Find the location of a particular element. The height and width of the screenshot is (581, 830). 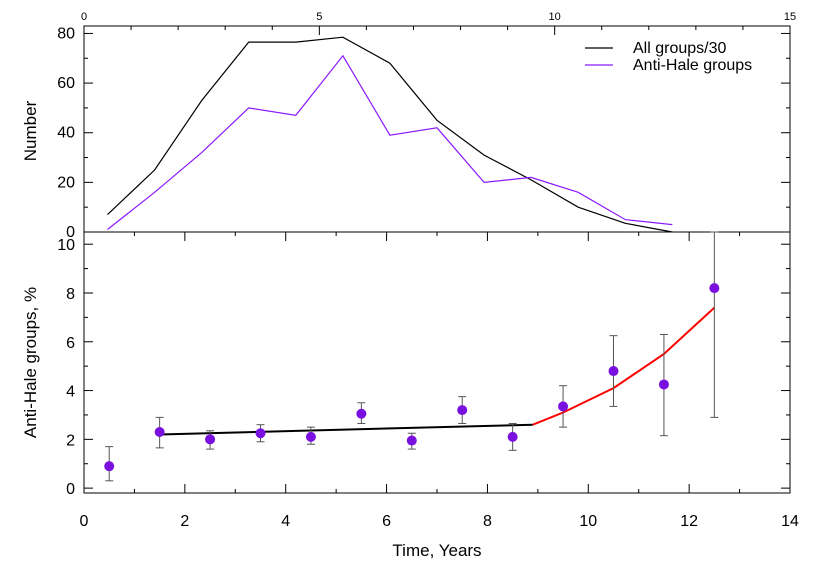

x-tick-label: 2 is located at coordinates (184, 521).